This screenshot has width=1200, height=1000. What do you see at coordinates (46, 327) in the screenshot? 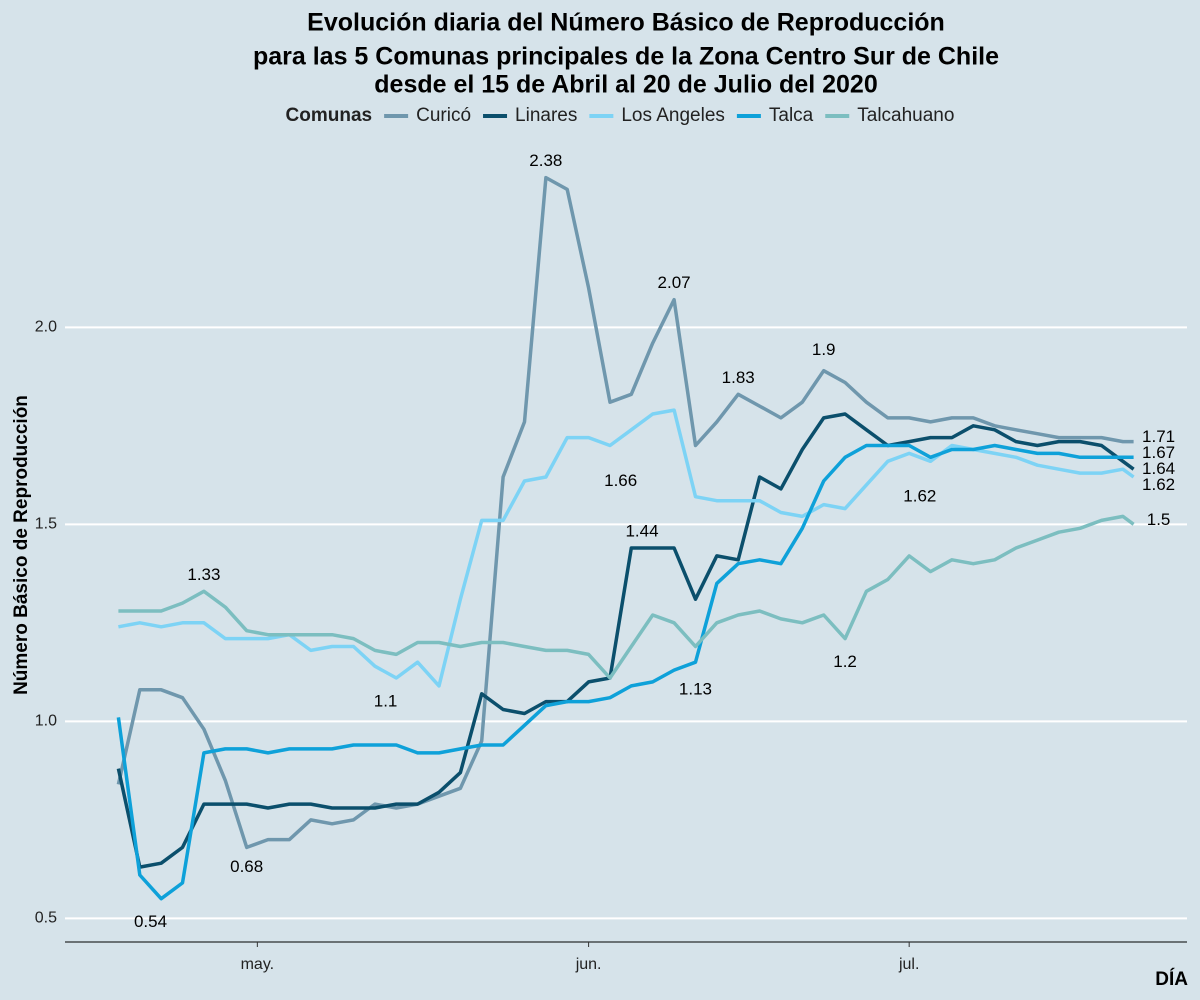
I see `y-tick-label: 2.0` at bounding box center [46, 327].